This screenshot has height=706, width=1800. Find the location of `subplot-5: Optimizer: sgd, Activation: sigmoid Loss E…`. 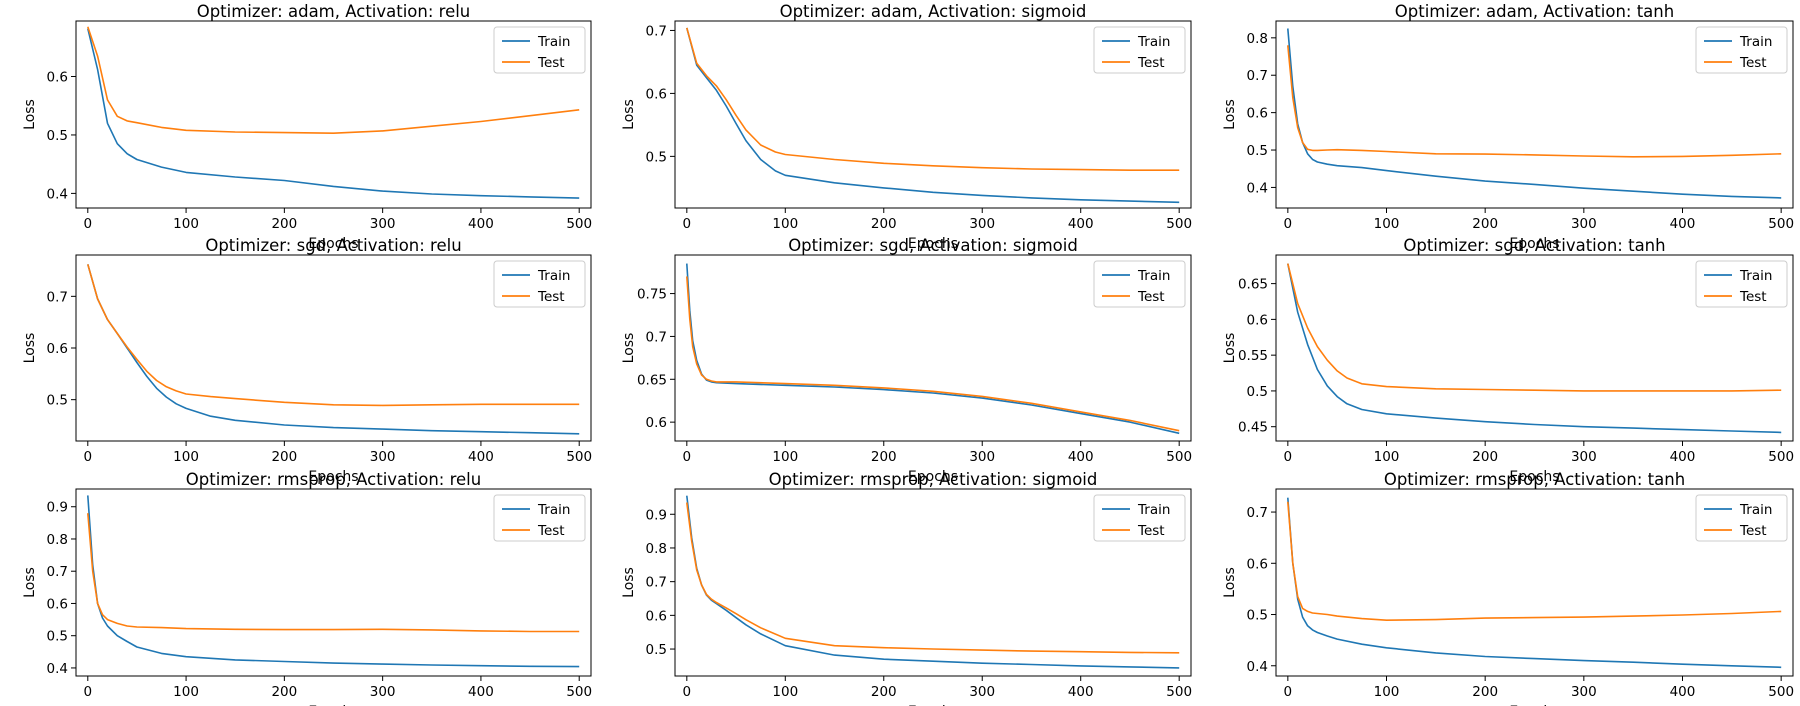

subplot-5: Optimizer: sgd, Activation: sigmoid Loss E… is located at coordinates (906, 360).